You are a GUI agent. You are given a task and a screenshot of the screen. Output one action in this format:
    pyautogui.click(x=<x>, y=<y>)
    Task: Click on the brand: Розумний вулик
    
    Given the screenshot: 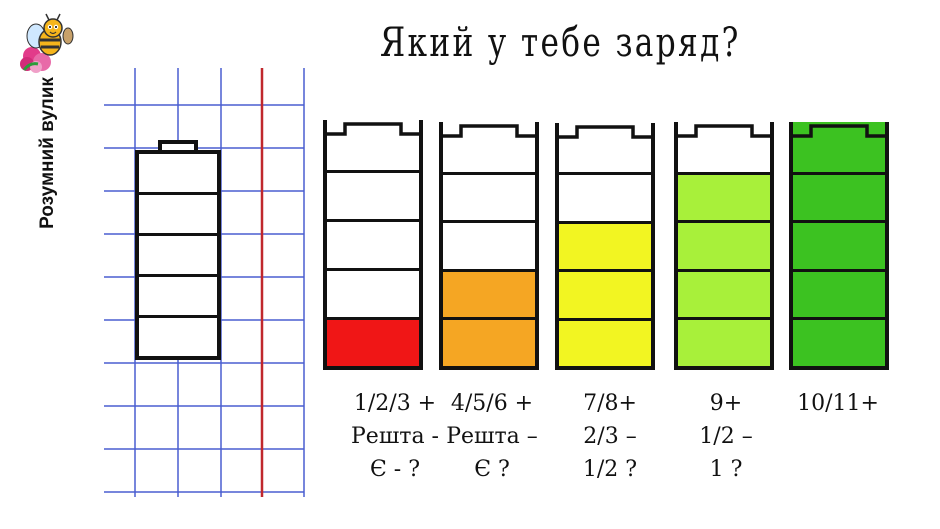 What is the action you would take?
    pyautogui.click(x=44, y=133)
    